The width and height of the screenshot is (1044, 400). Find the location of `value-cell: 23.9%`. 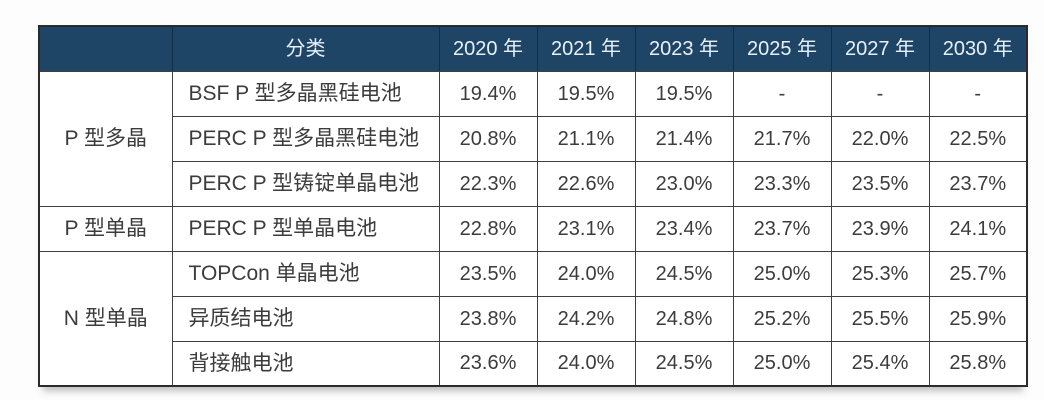

value-cell: 23.9% is located at coordinates (880, 228).